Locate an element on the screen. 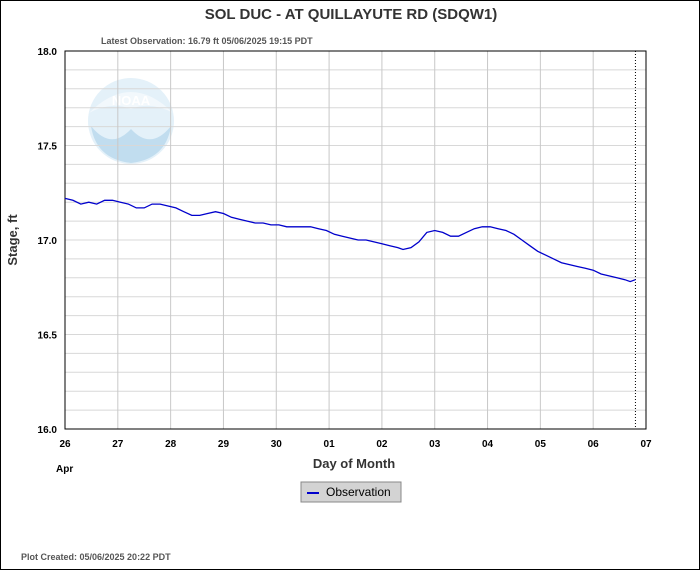  x-tick-label: 29 is located at coordinates (224, 444).